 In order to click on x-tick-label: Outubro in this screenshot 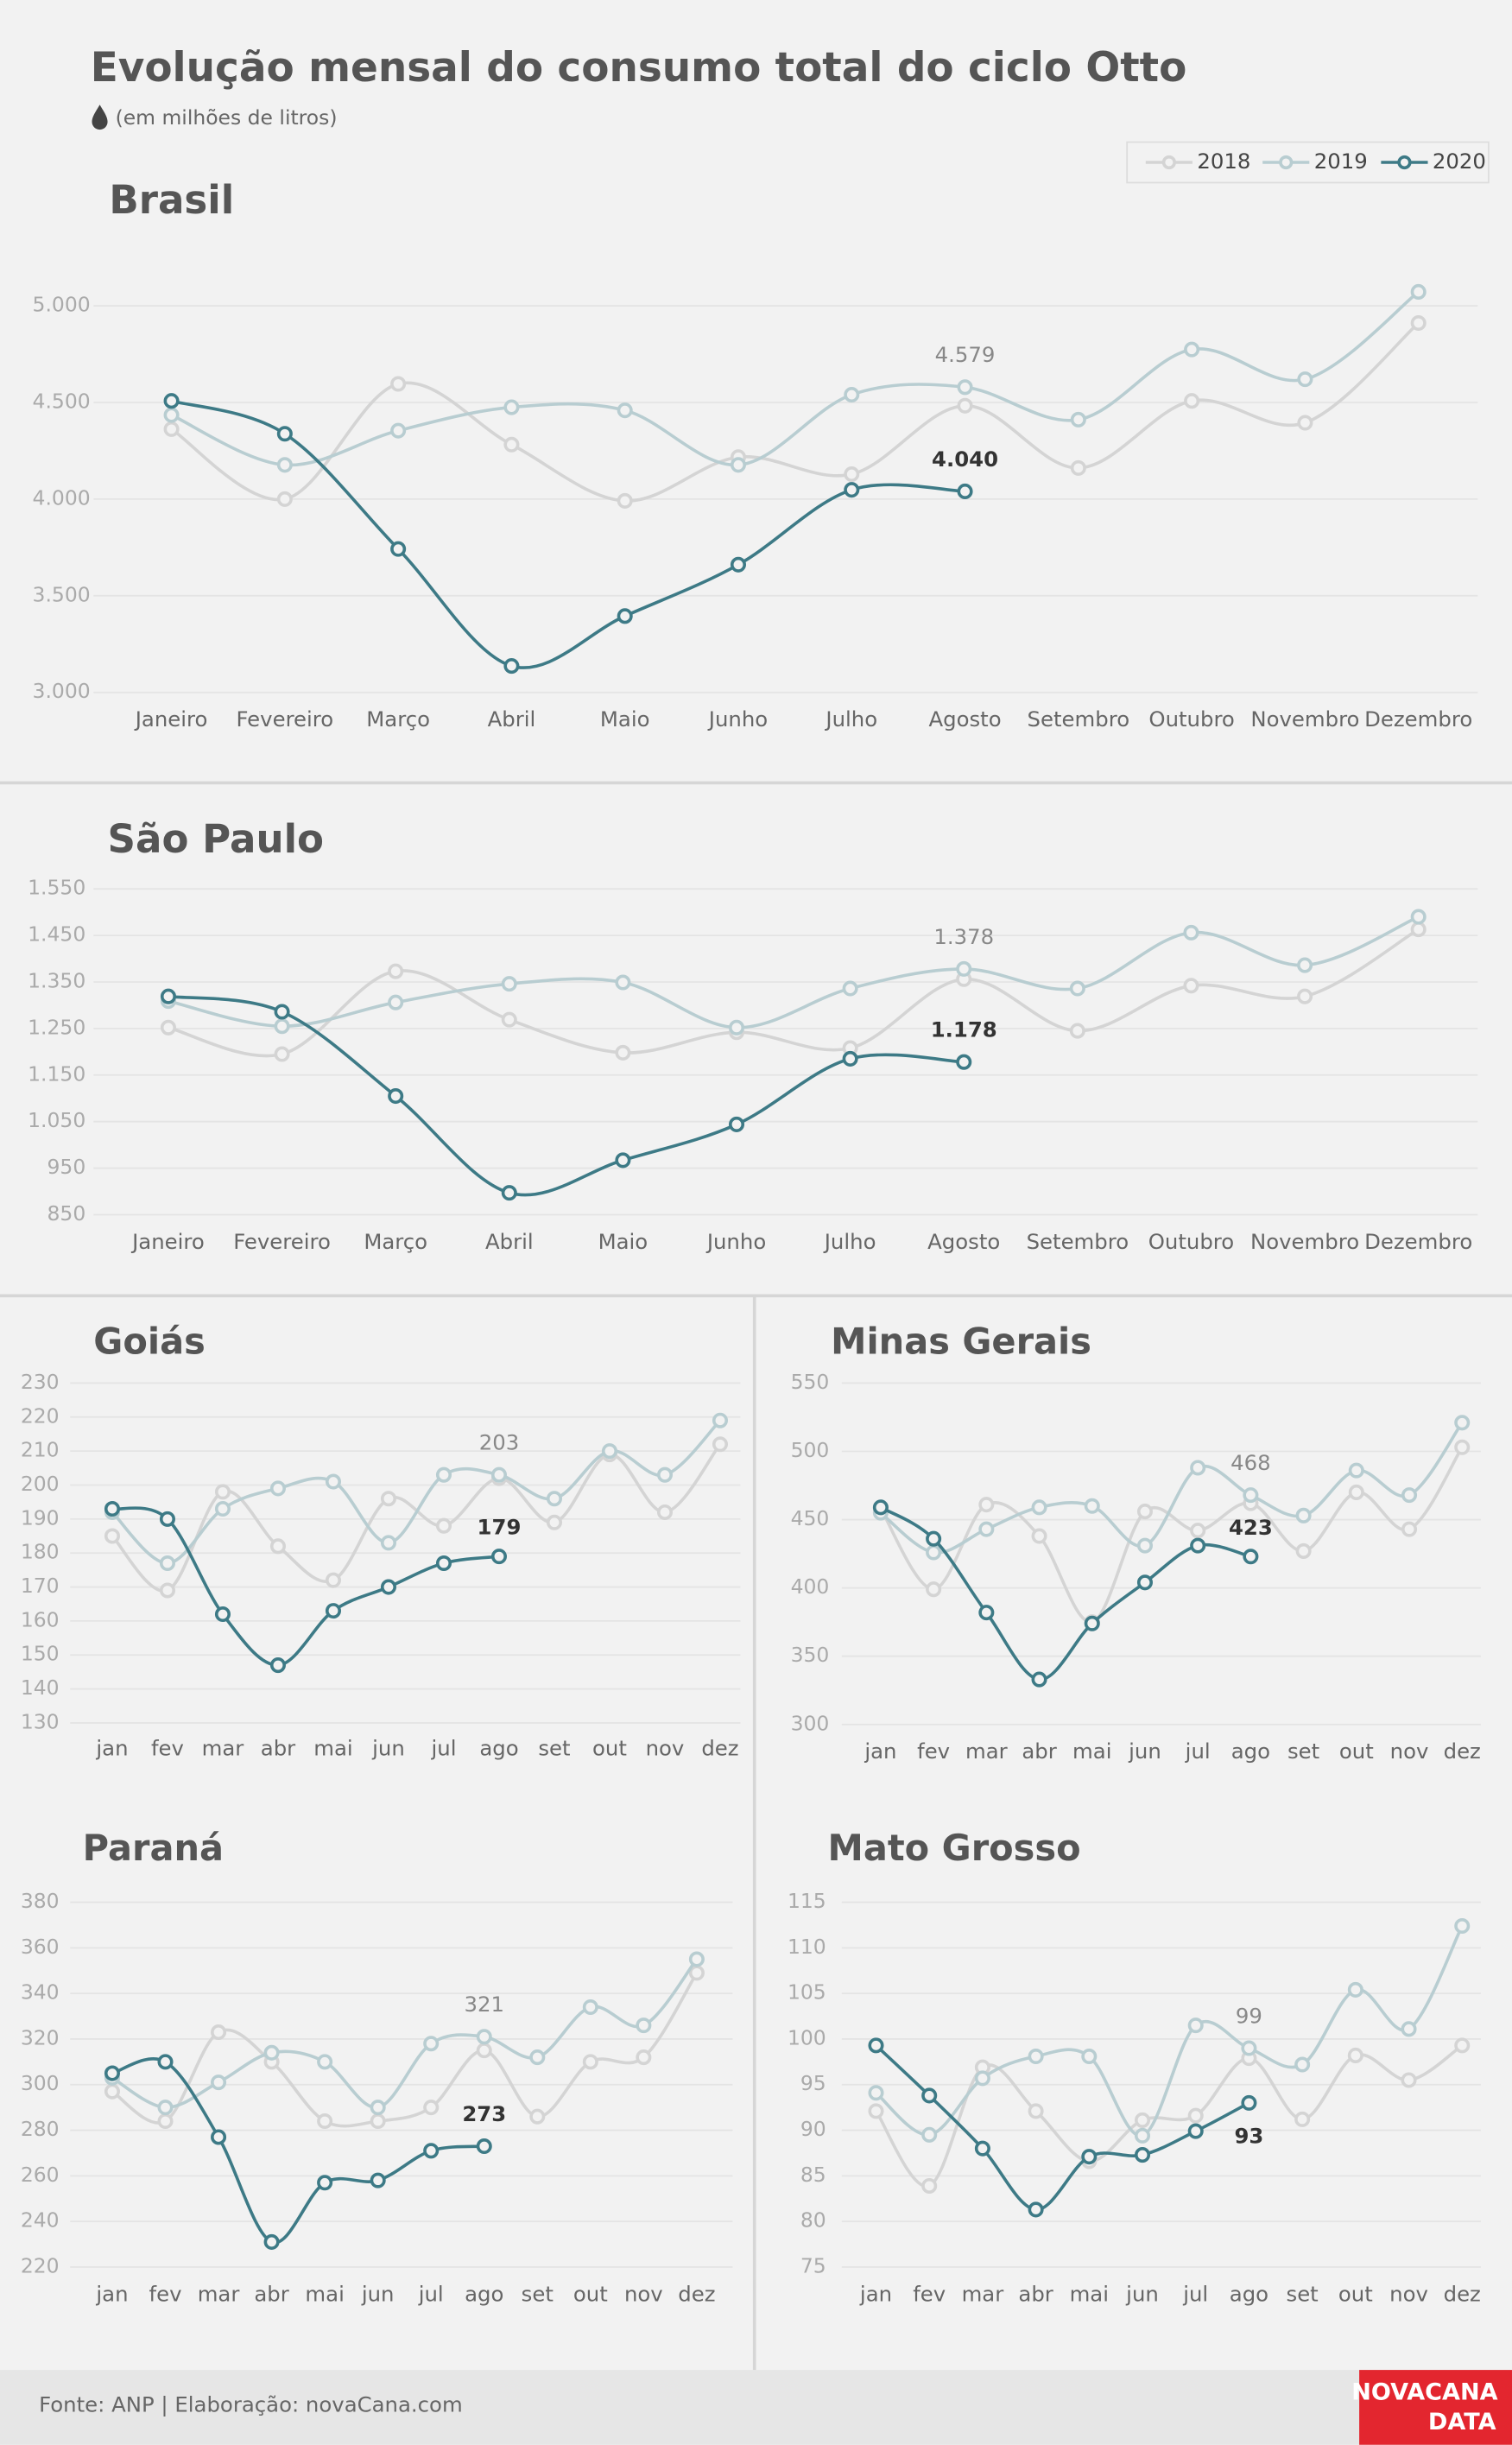, I will do `click(1191, 1241)`.